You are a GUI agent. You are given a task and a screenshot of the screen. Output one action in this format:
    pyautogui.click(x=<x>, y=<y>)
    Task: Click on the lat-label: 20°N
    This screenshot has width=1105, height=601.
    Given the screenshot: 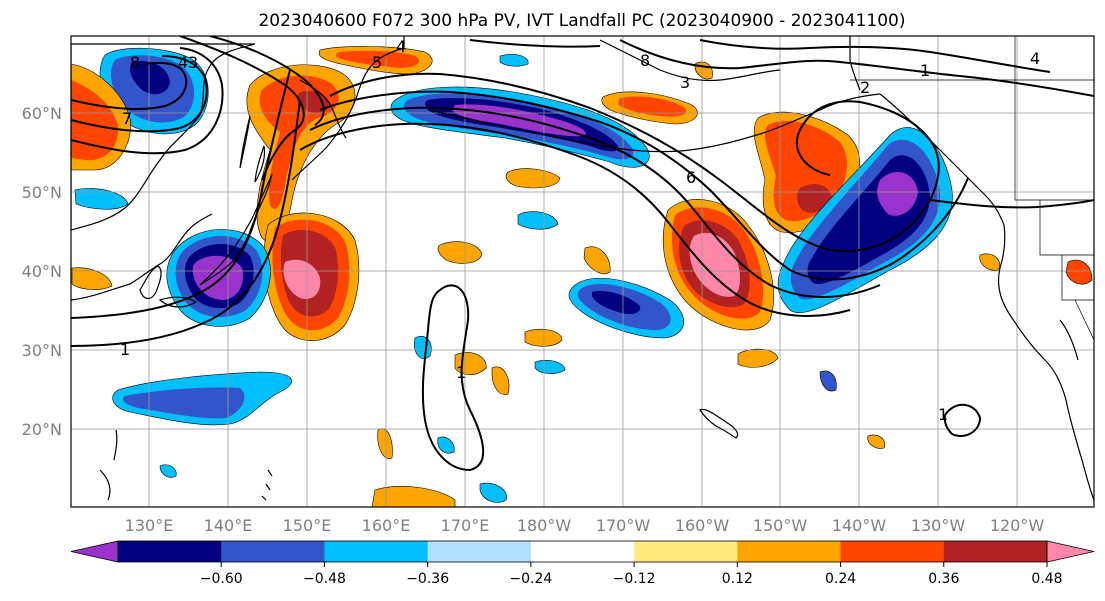 What is the action you would take?
    pyautogui.click(x=42, y=429)
    